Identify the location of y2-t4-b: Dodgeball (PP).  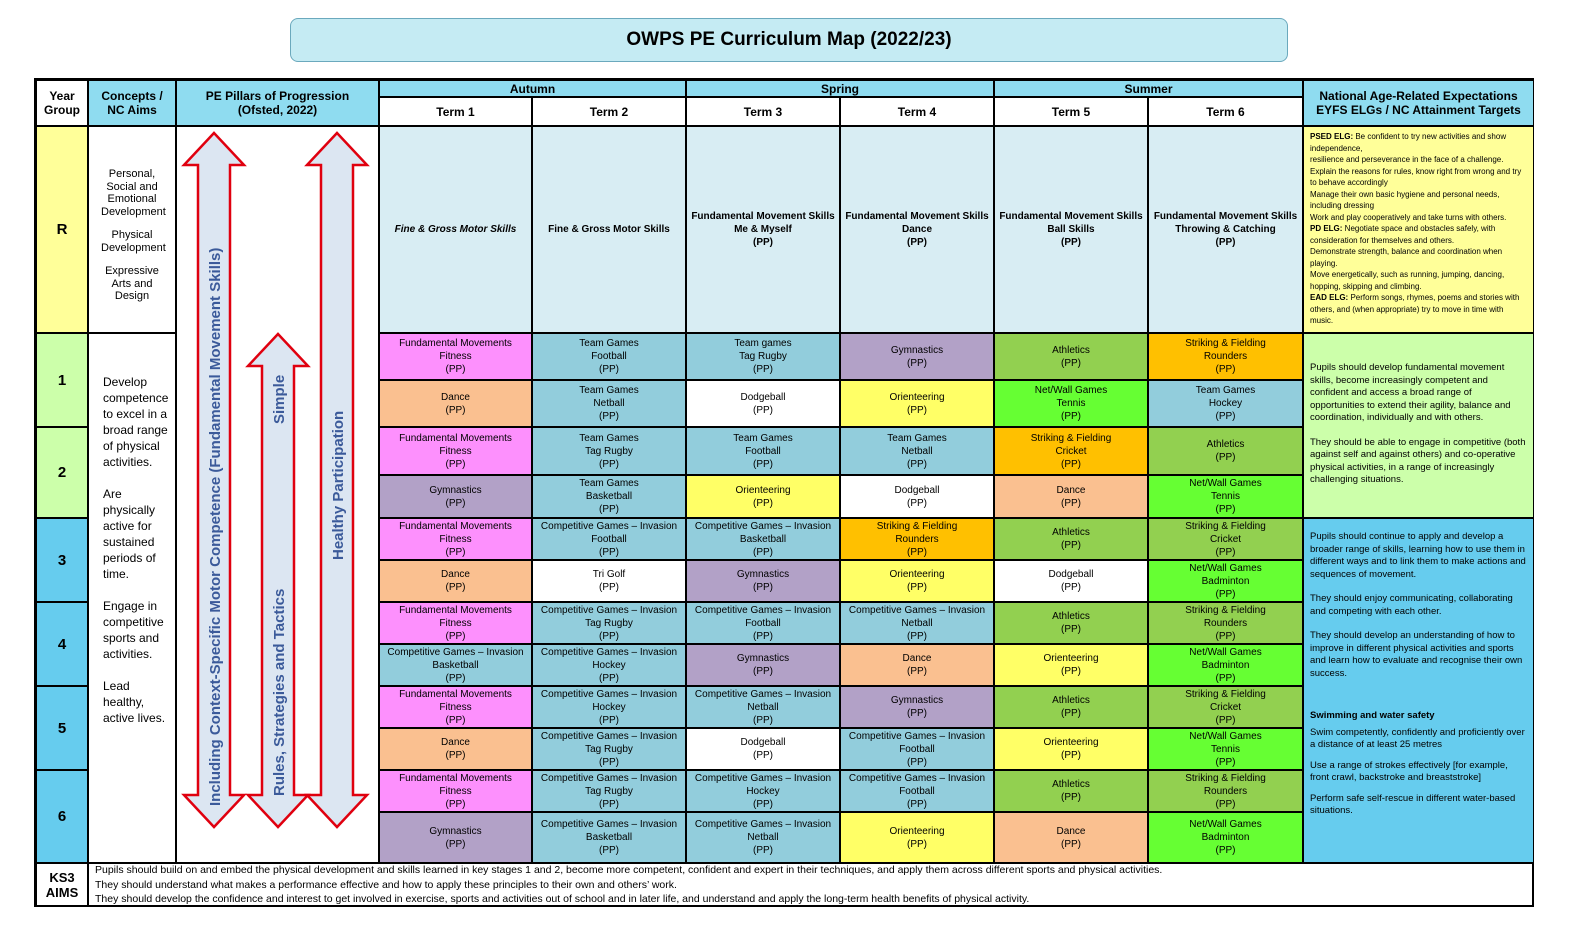
(917, 496).